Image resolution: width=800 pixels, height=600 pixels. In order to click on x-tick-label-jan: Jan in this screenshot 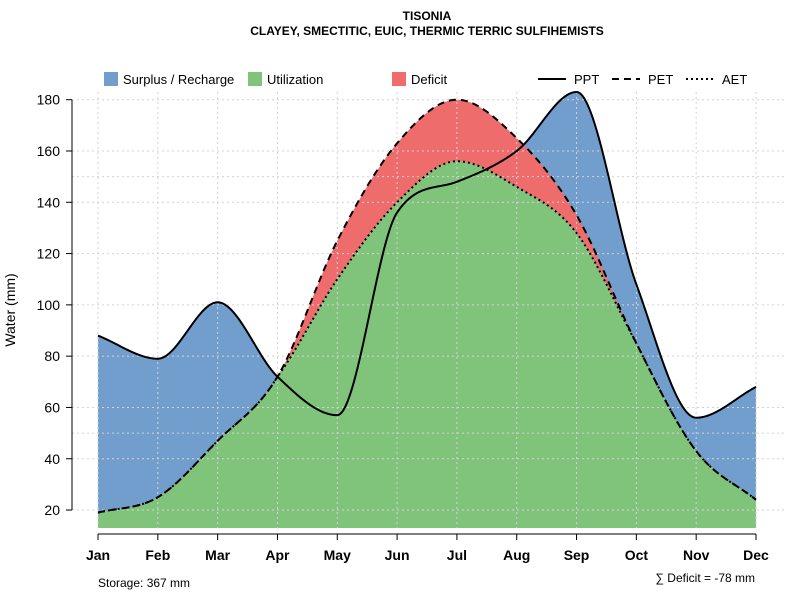, I will do `click(98, 555)`.